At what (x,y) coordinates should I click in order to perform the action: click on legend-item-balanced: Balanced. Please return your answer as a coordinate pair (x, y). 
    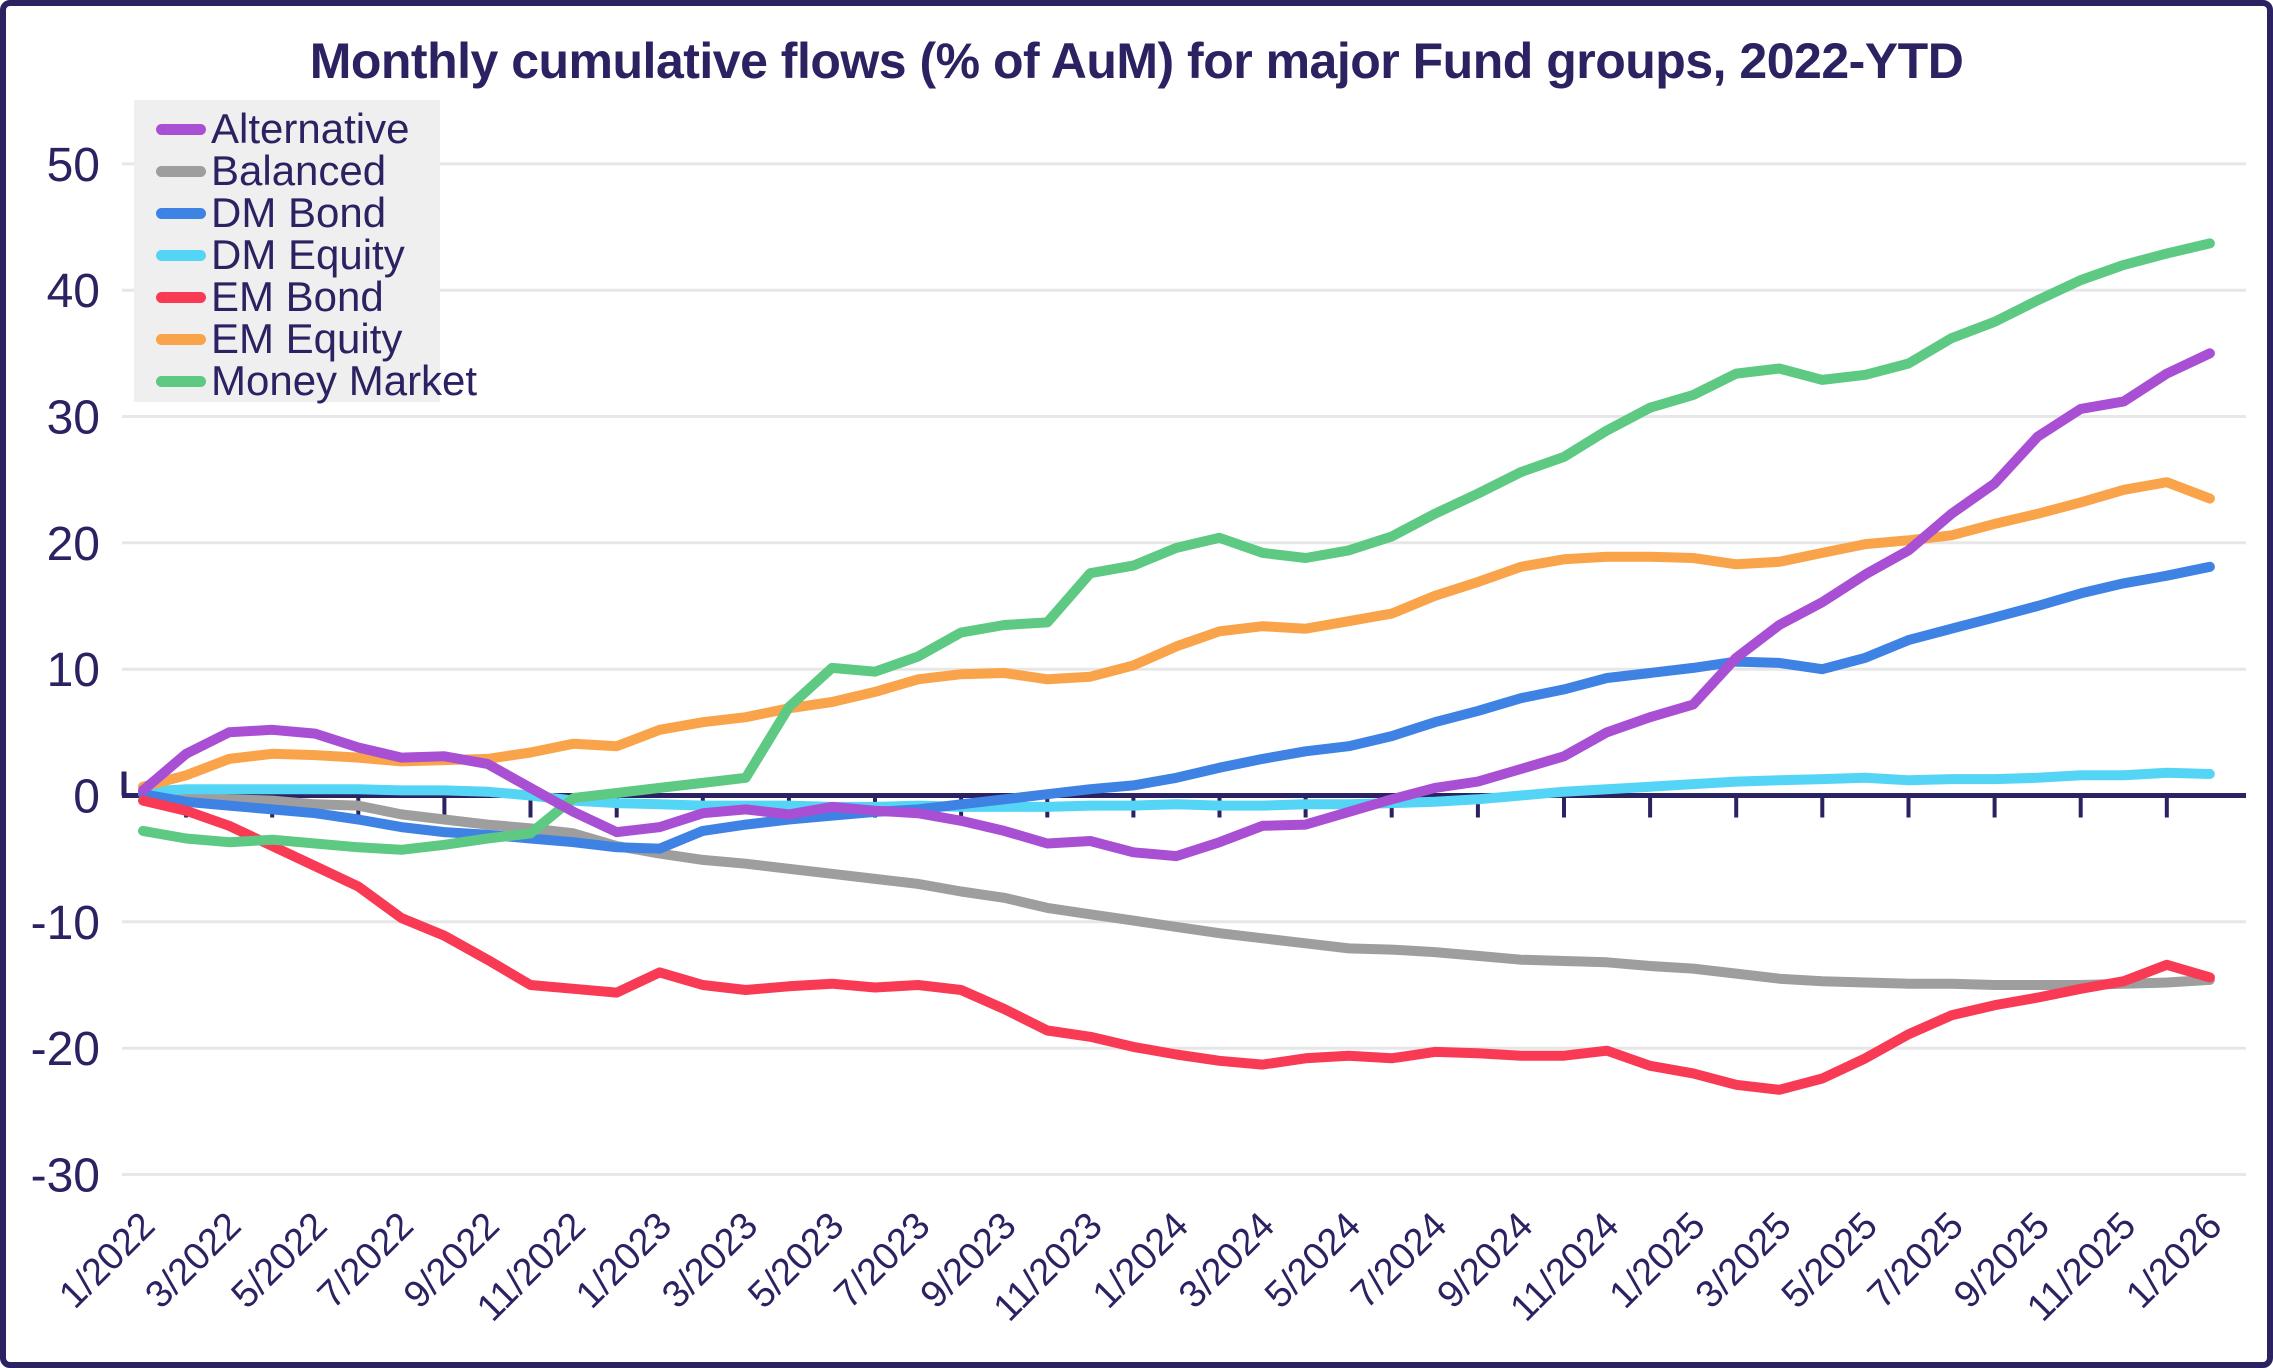
    Looking at the image, I should click on (287, 171).